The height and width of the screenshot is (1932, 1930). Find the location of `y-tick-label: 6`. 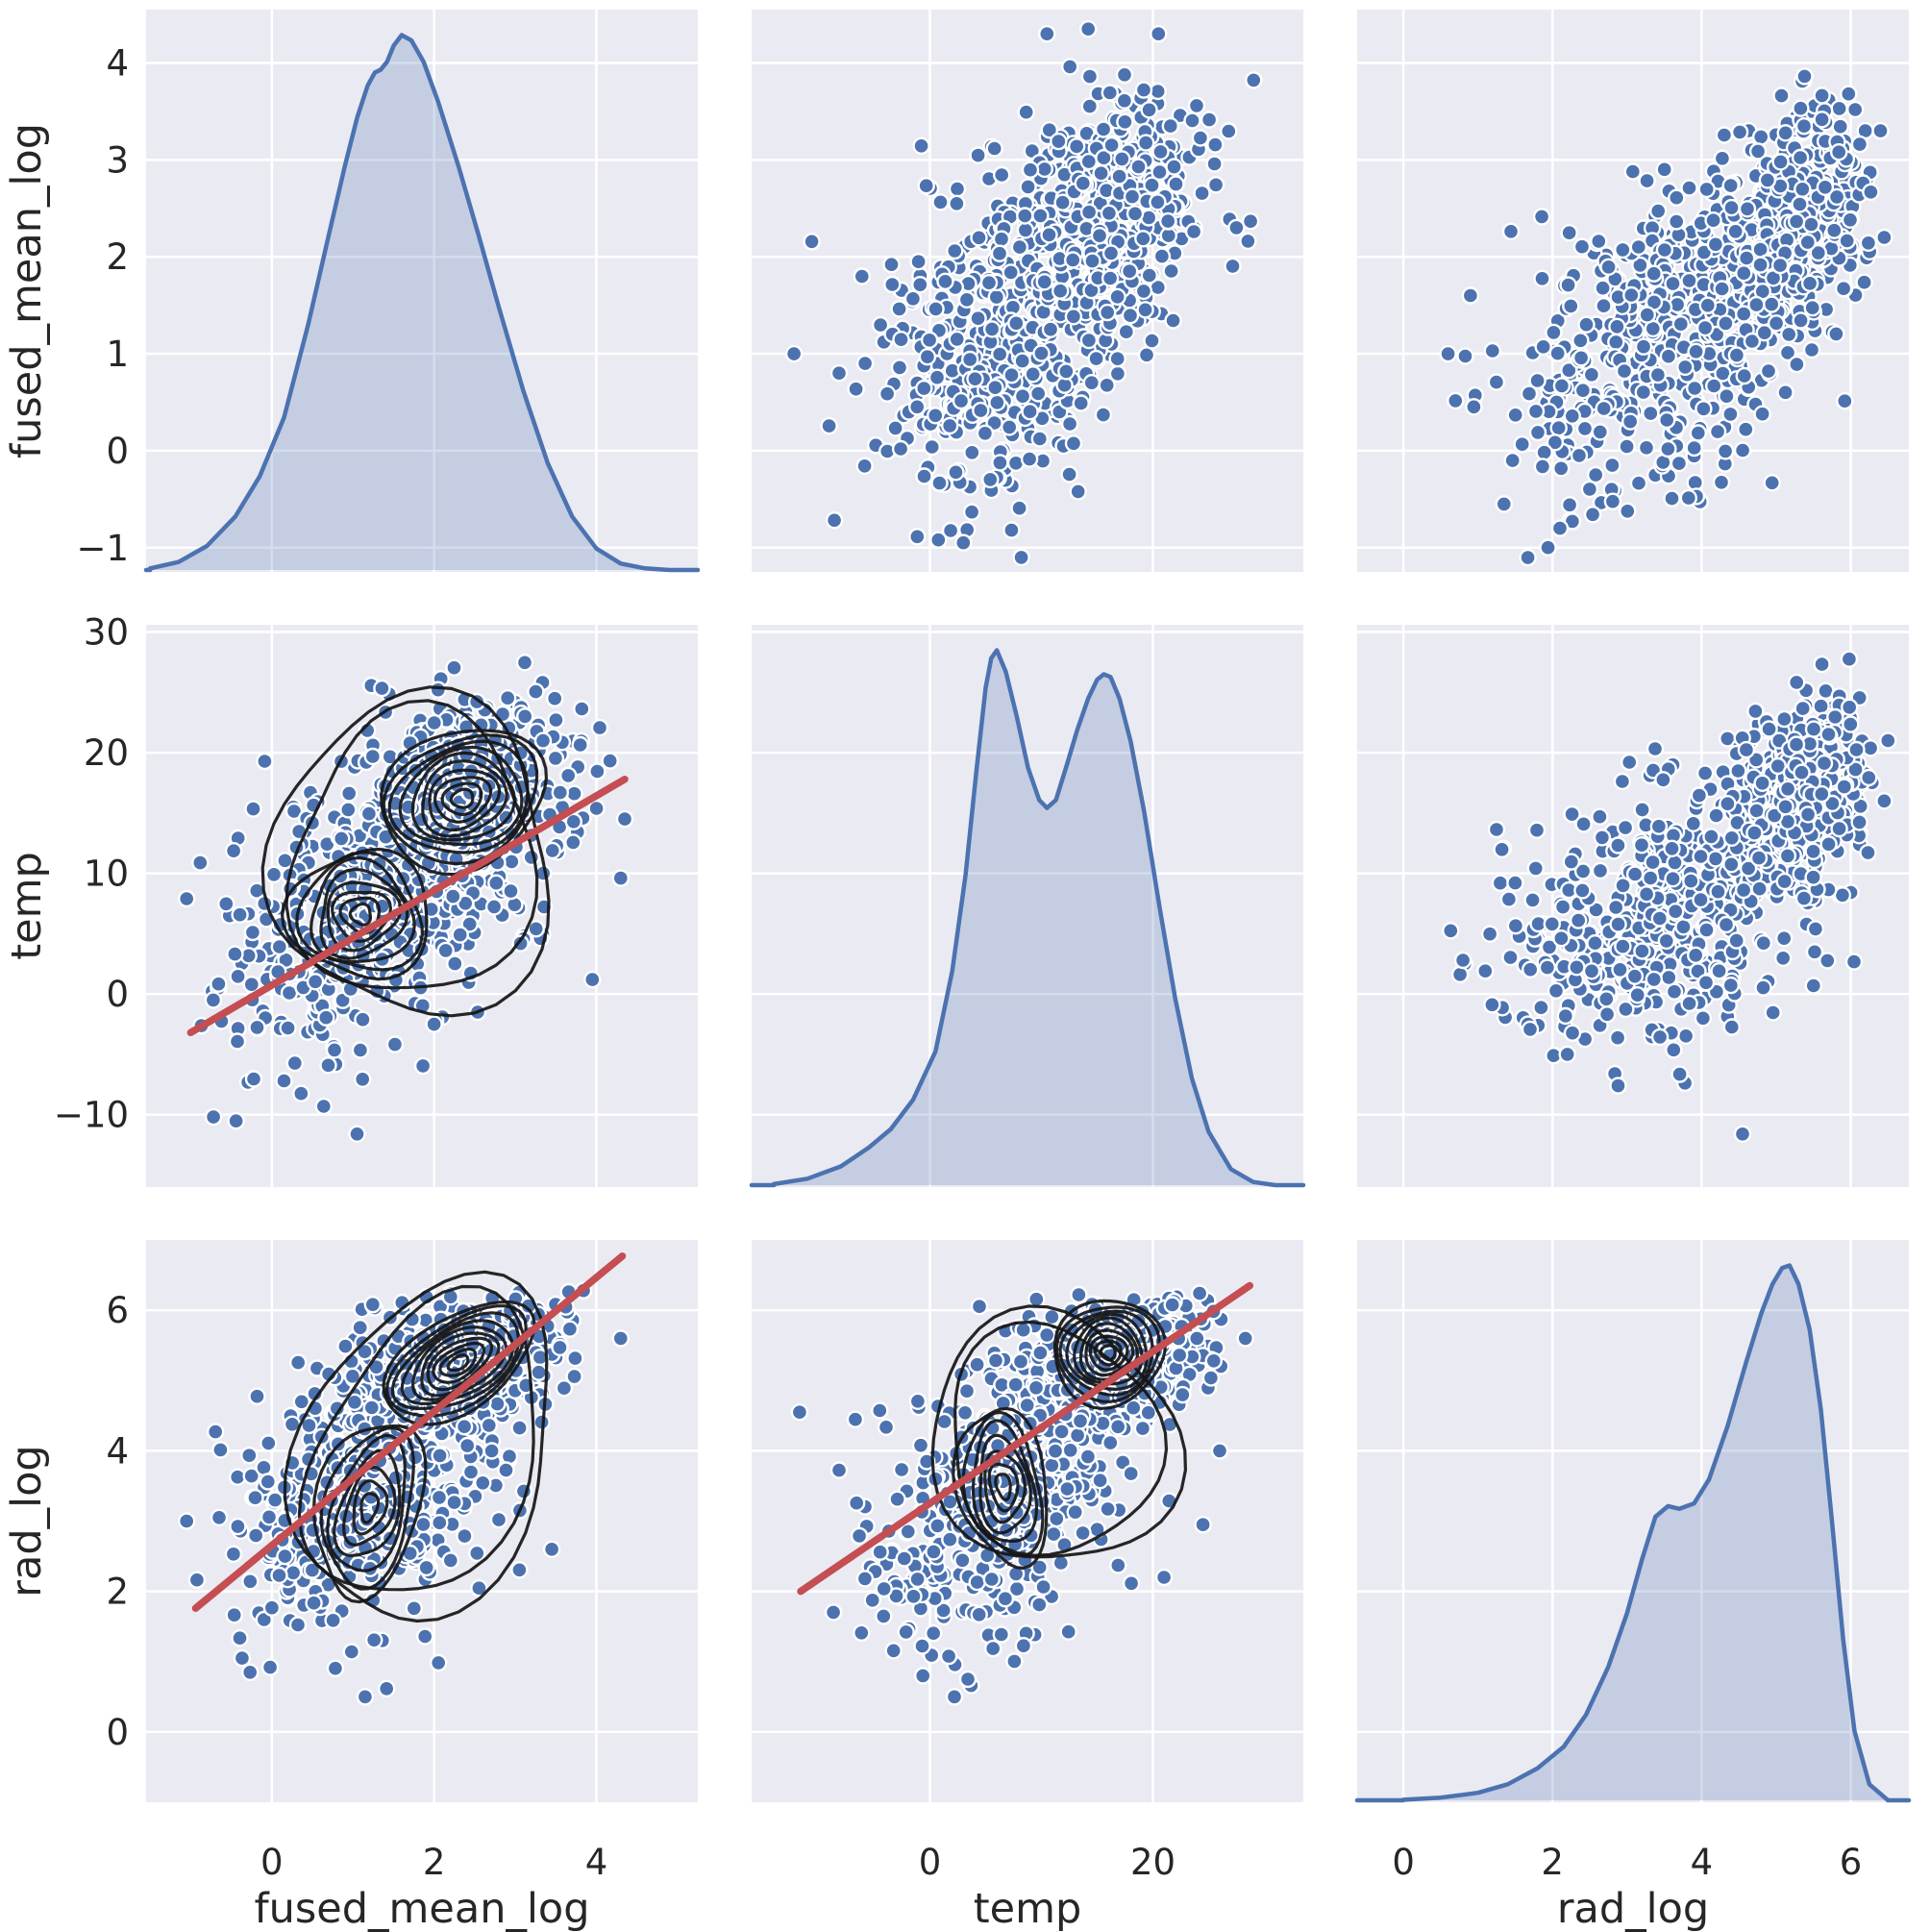

y-tick-label: 6 is located at coordinates (118, 1310).